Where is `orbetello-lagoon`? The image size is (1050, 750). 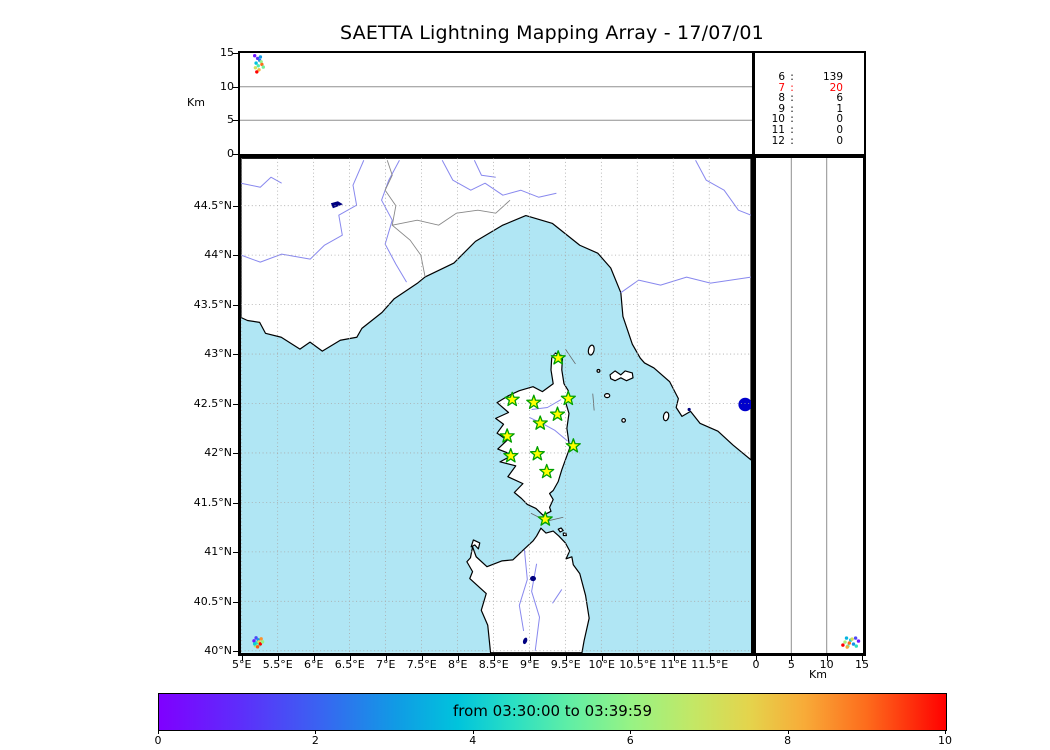 orbetello-lagoon is located at coordinates (689, 409).